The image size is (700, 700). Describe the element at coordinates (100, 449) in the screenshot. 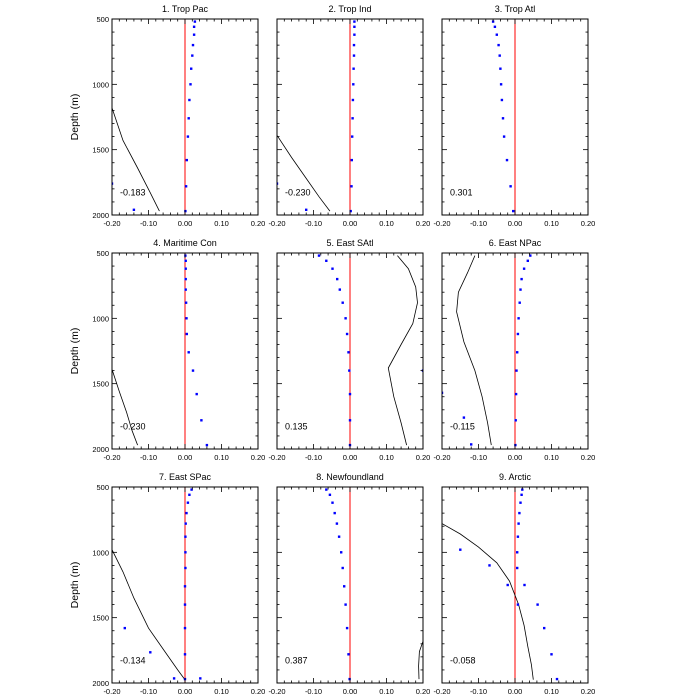

I see `y-tick-label: 2000` at that location.